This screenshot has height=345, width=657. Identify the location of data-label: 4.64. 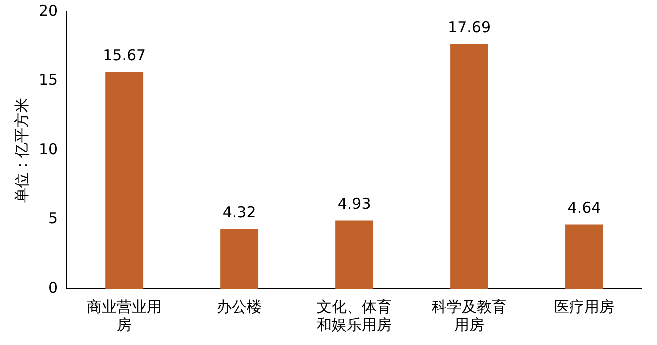
(585, 208).